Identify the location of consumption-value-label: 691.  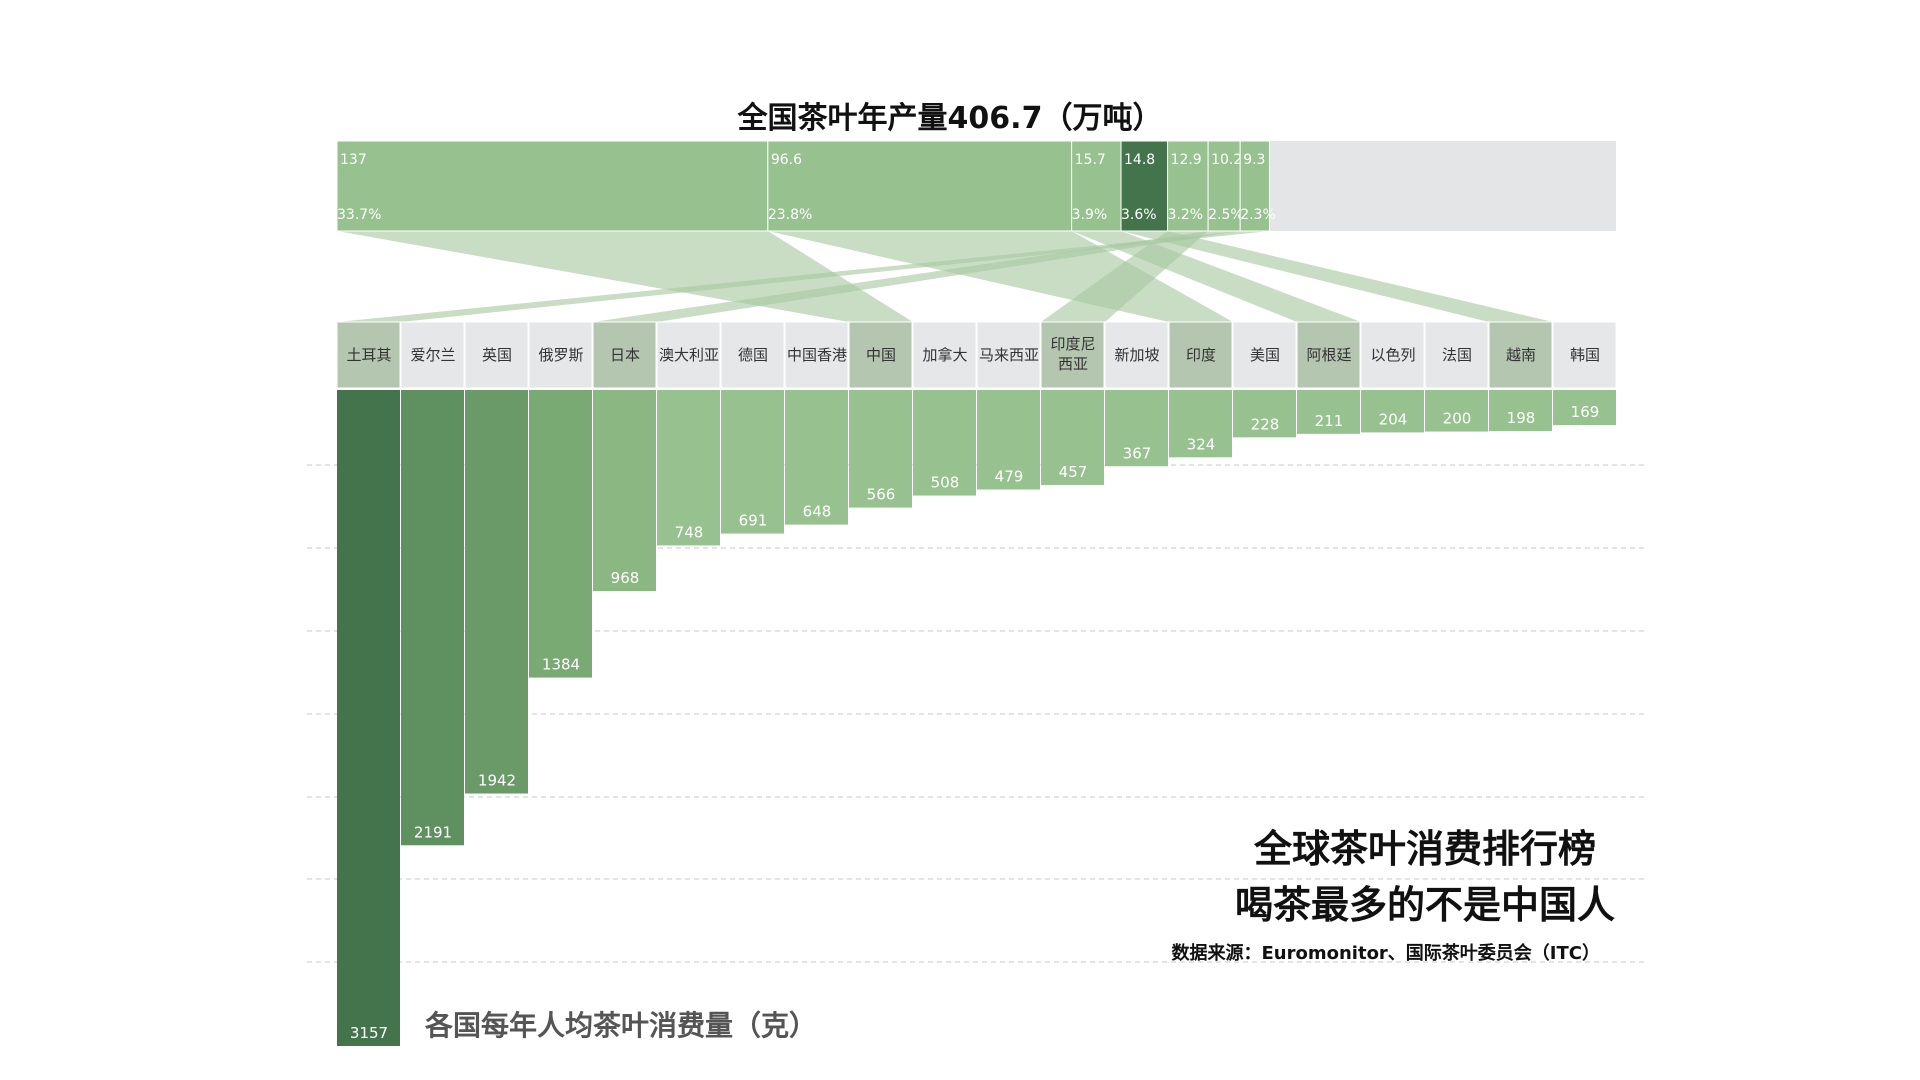
(753, 521).